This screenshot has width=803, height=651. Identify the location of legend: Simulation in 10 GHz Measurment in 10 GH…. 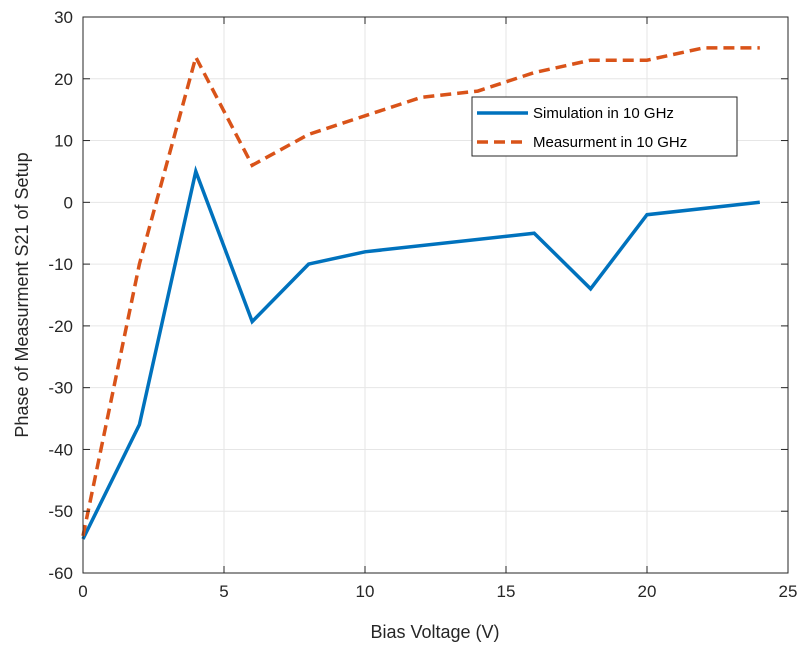
(604, 126).